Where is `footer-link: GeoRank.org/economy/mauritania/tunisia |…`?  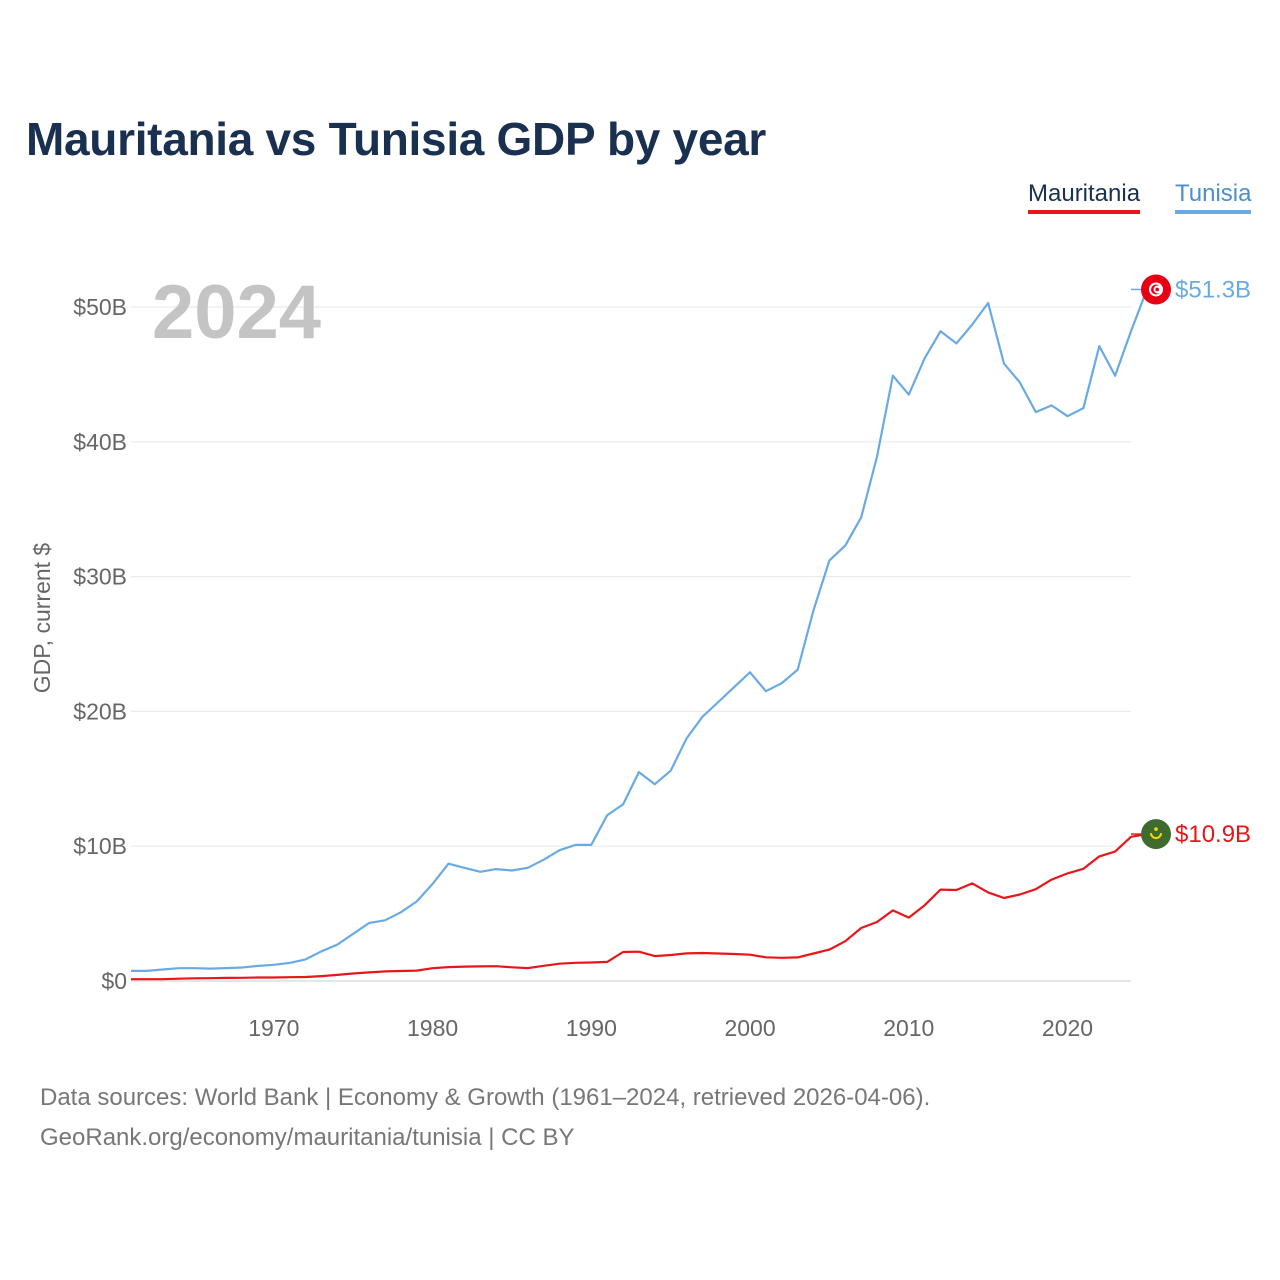
footer-link: GeoRank.org/economy/mauritania/tunisia |… is located at coordinates (307, 1137).